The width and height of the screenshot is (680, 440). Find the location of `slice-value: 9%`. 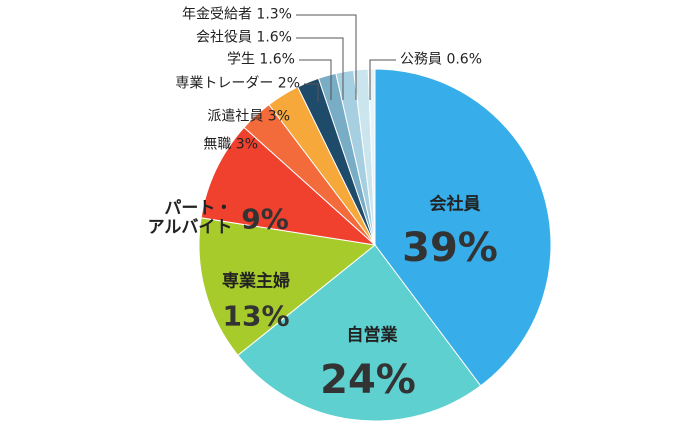

slice-value: 9% is located at coordinates (265, 219).